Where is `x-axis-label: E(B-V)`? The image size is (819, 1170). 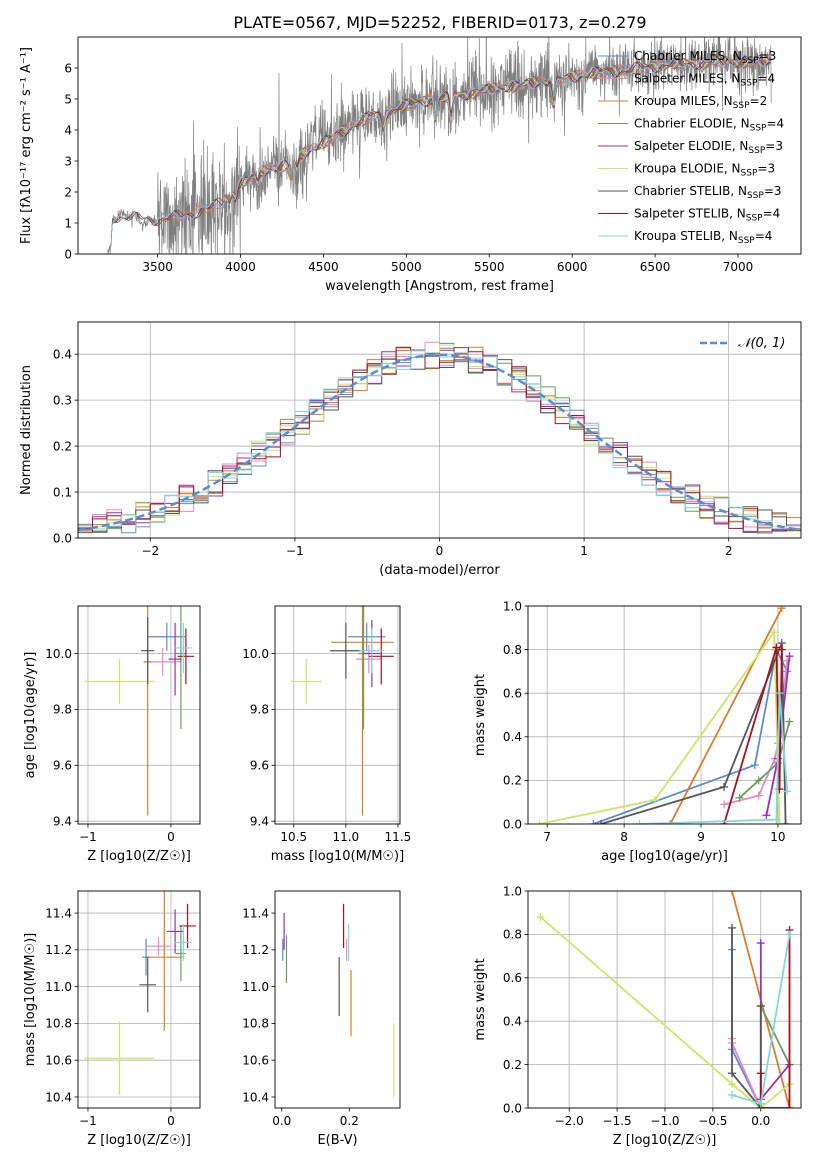 x-axis-label: E(B-V) is located at coordinates (337, 1140).